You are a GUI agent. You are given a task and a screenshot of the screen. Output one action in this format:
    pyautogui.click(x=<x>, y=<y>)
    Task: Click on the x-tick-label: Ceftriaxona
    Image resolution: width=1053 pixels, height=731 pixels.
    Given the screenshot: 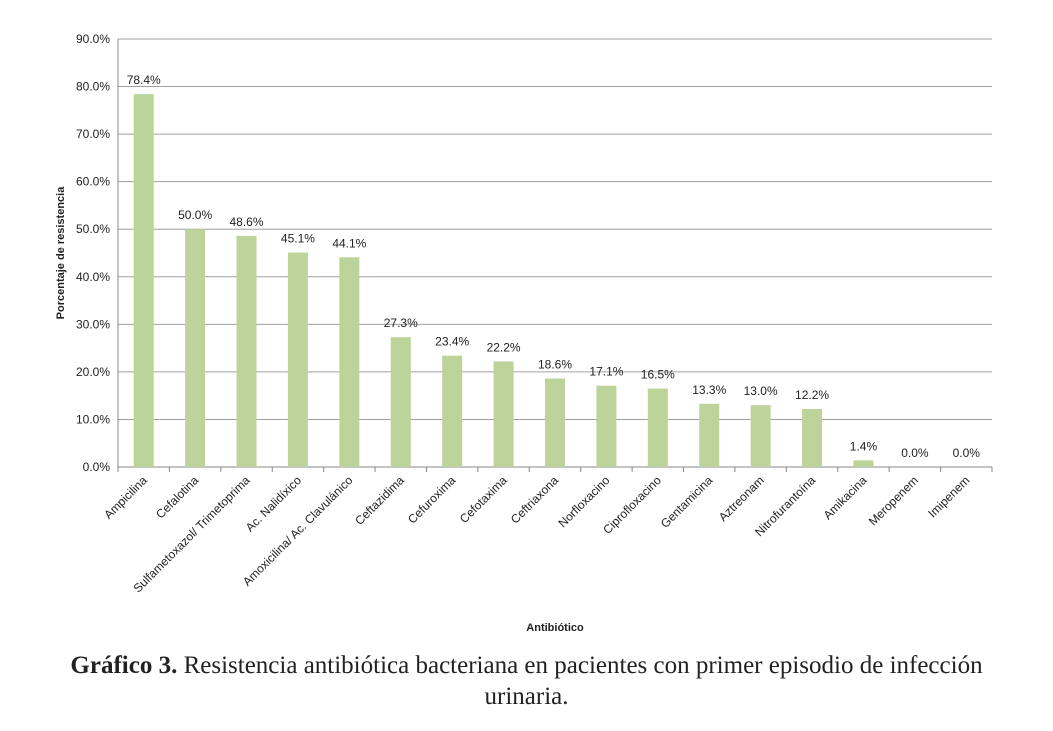 What is the action you would take?
    pyautogui.click(x=535, y=500)
    